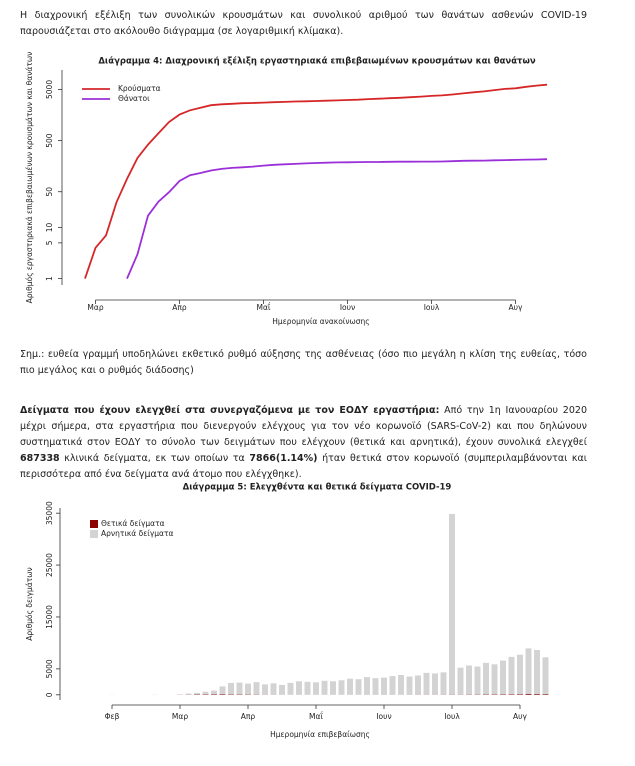 This screenshot has width=635, height=766. I want to click on y-tick-label: 10, so click(49, 227).